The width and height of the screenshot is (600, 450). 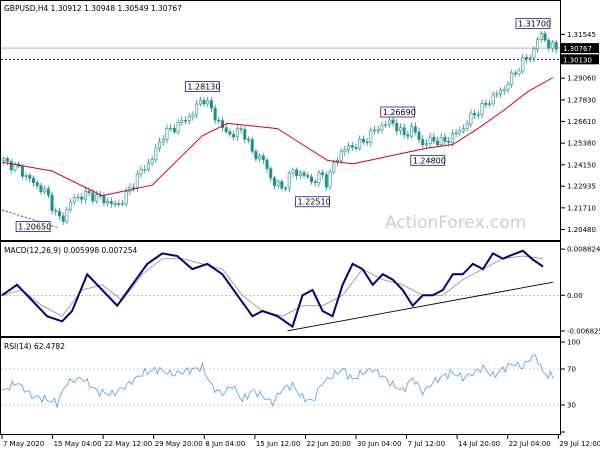 I want to click on time-tick-label: 8 Jun 04:00, so click(x=225, y=444).